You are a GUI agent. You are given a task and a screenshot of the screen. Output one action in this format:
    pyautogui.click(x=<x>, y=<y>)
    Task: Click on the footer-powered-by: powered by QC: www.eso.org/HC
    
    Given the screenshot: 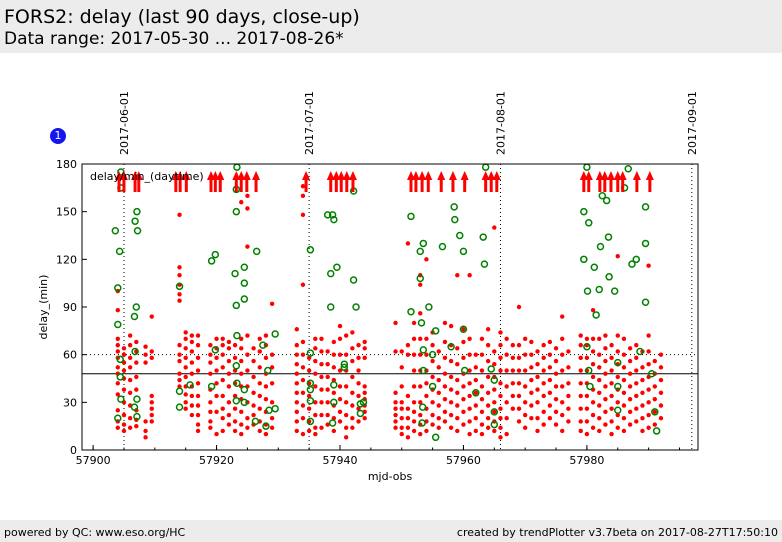 What is the action you would take?
    pyautogui.click(x=95, y=532)
    